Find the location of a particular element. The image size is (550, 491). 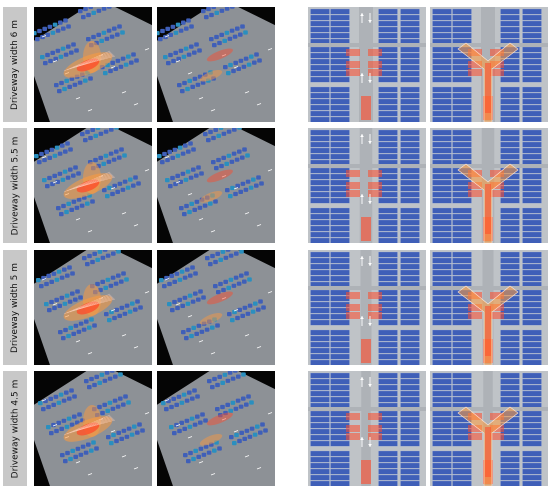

perspective-scene is located at coordinates (93, 64).